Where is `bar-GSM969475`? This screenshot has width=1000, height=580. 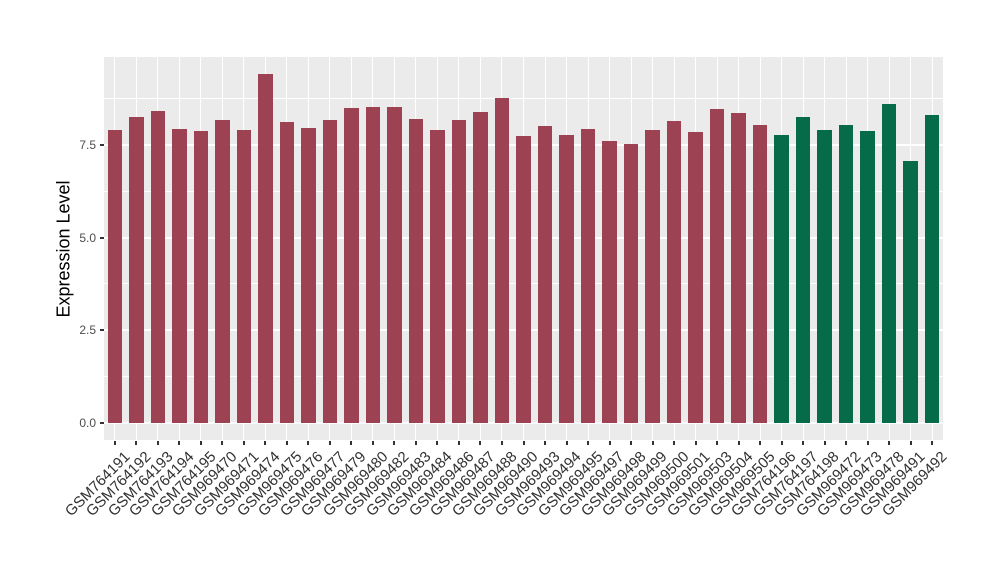 bar-GSM969475 is located at coordinates (287, 272).